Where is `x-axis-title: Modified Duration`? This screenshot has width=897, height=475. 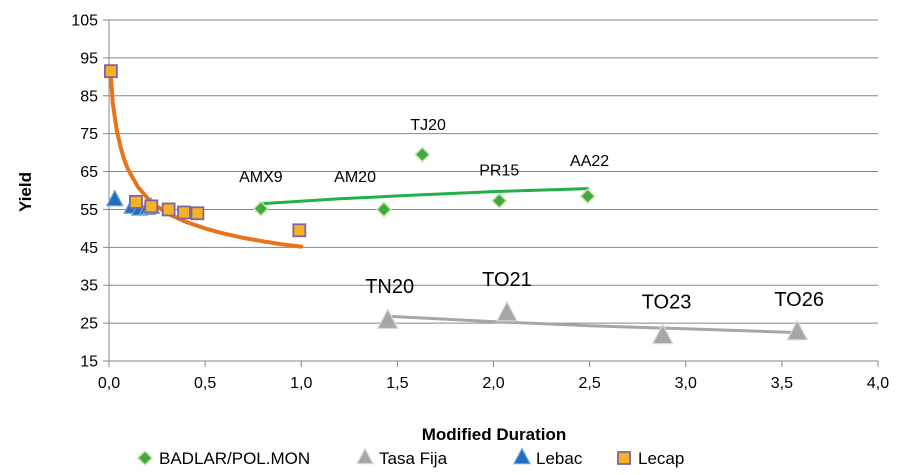 x-axis-title: Modified Duration is located at coordinates (494, 434).